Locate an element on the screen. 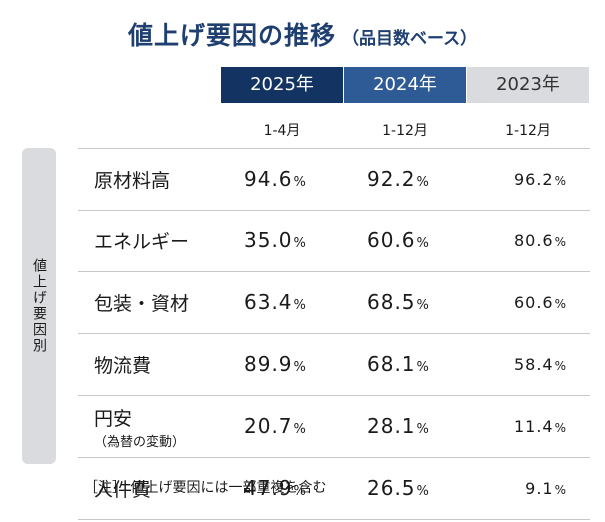  value-cell: 92.2% is located at coordinates (398, 179).